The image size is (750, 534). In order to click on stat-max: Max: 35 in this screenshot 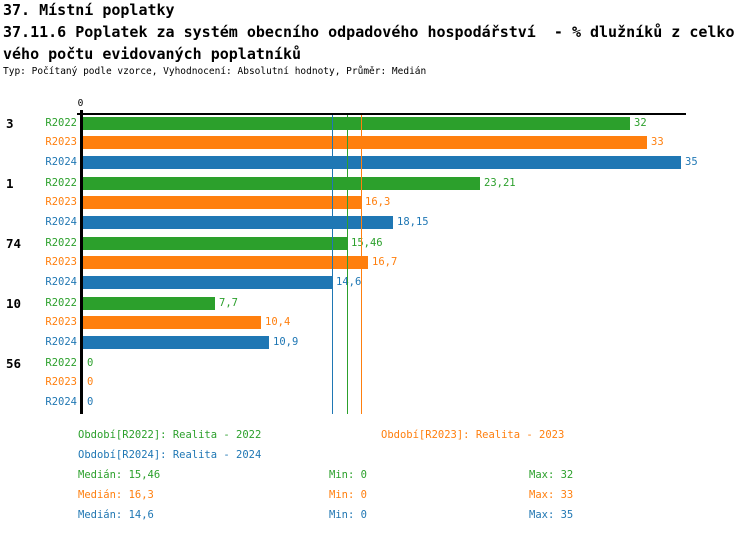, I will do `click(551, 515)`.